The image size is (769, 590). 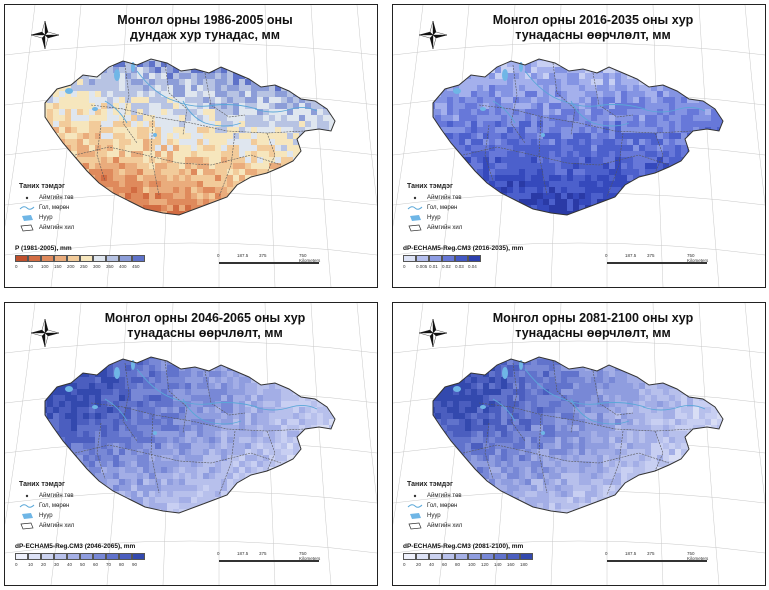 What do you see at coordinates (135, 564) in the screenshot?
I see `colorbar-tick-label: 90` at bounding box center [135, 564].